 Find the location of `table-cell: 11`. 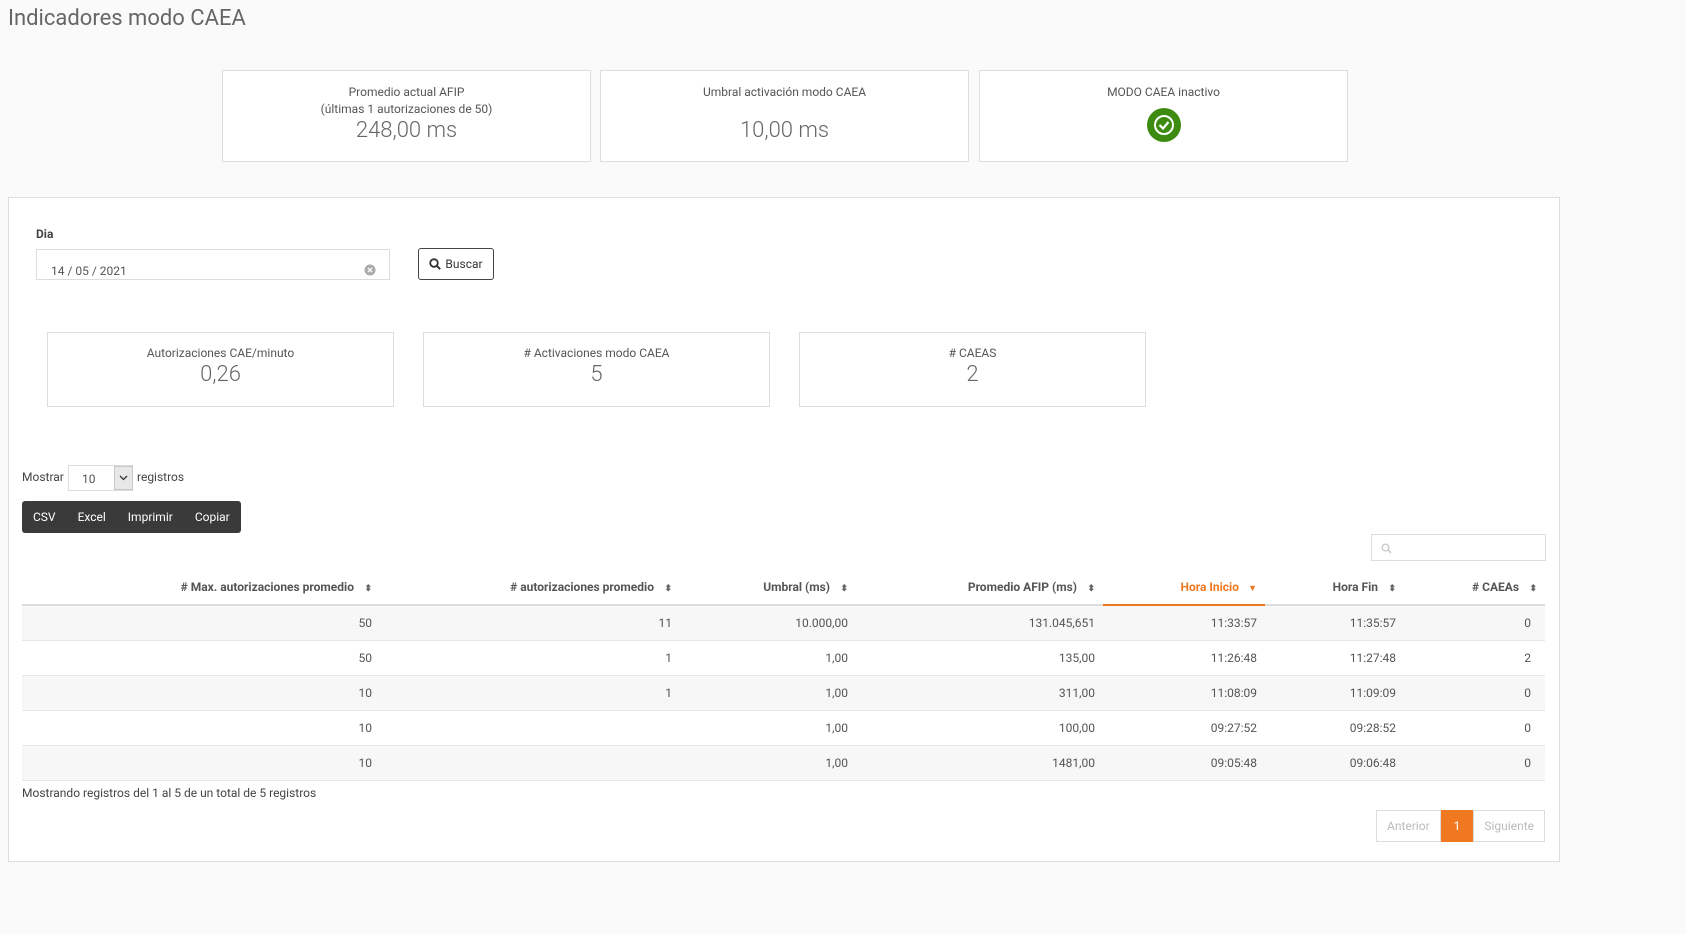

table-cell: 11 is located at coordinates (530, 623).